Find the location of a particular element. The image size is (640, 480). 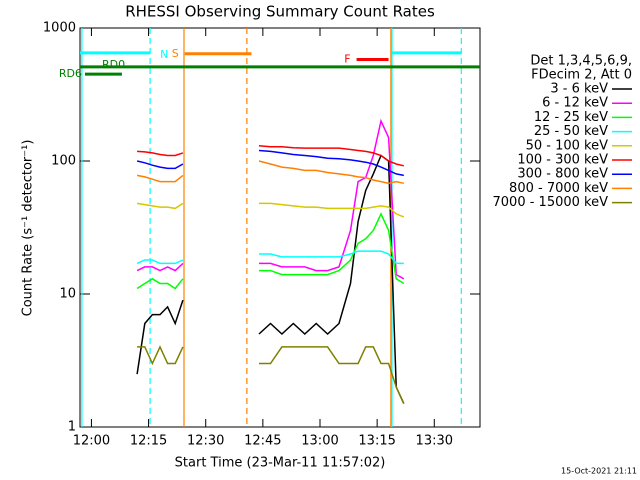

y-tick-label: 100 is located at coordinates (63, 161).